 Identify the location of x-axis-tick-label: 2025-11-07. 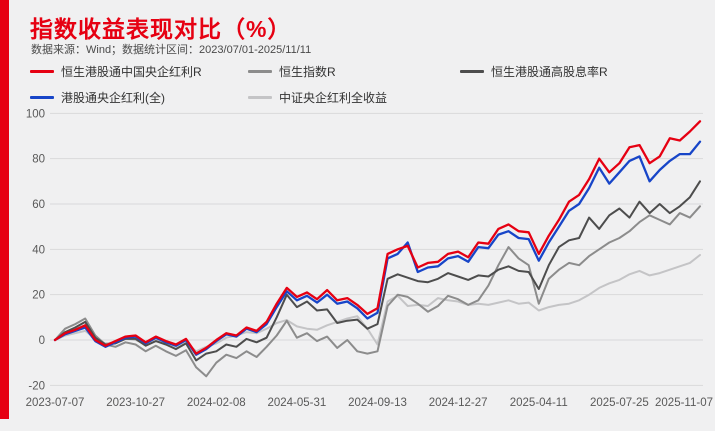
(684, 403).